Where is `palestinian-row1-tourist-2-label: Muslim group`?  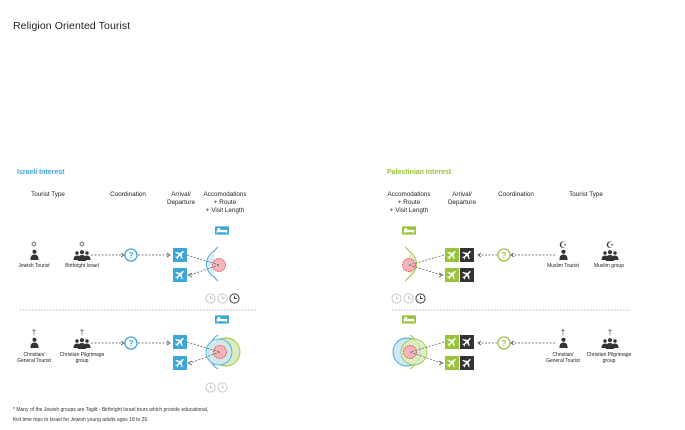
palestinian-row1-tourist-2-label: Muslim group is located at coordinates (608, 266).